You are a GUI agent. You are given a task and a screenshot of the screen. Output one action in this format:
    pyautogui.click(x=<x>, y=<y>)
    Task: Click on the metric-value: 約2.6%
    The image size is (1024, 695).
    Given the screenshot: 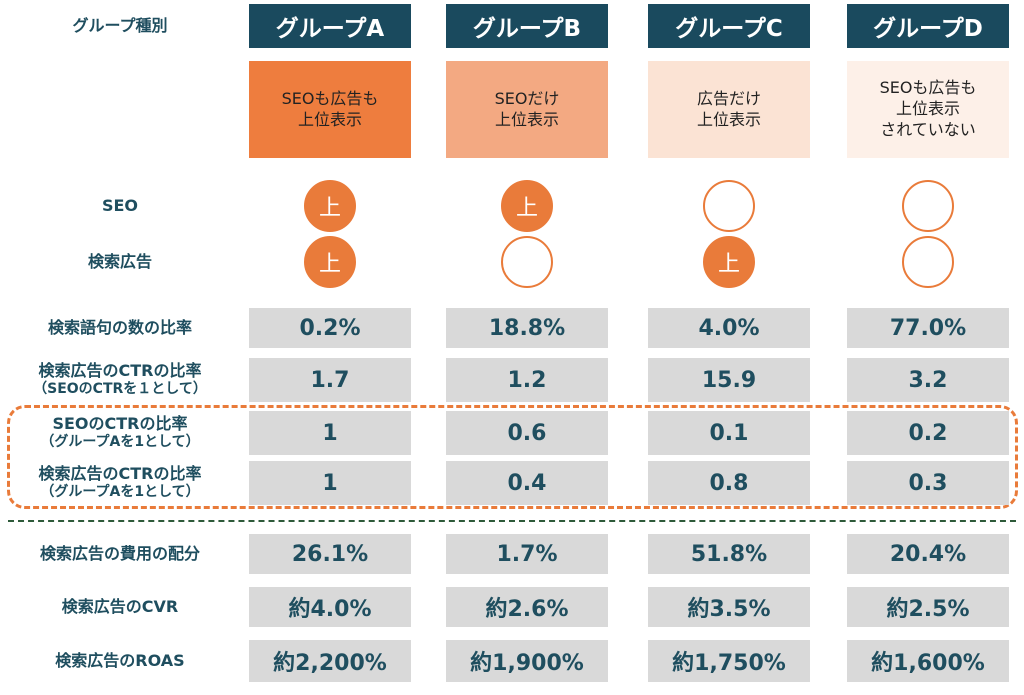 What is the action you would take?
    pyautogui.click(x=527, y=609)
    